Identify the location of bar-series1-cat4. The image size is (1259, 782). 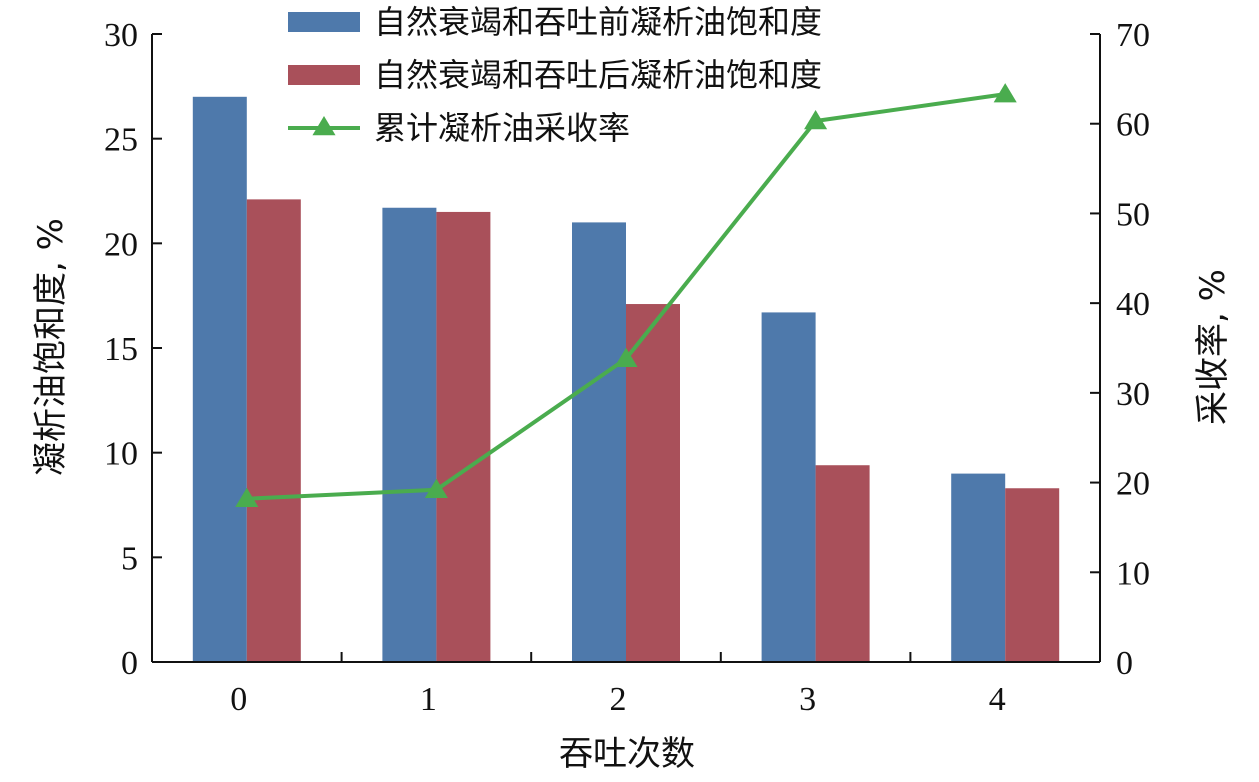
(978, 567).